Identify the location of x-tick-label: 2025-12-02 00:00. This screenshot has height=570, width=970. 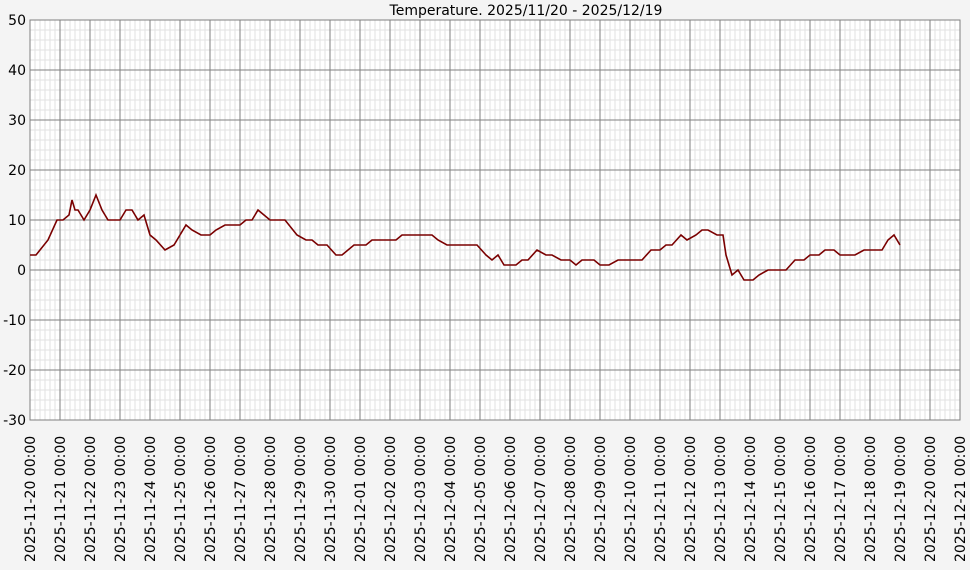
(391, 499).